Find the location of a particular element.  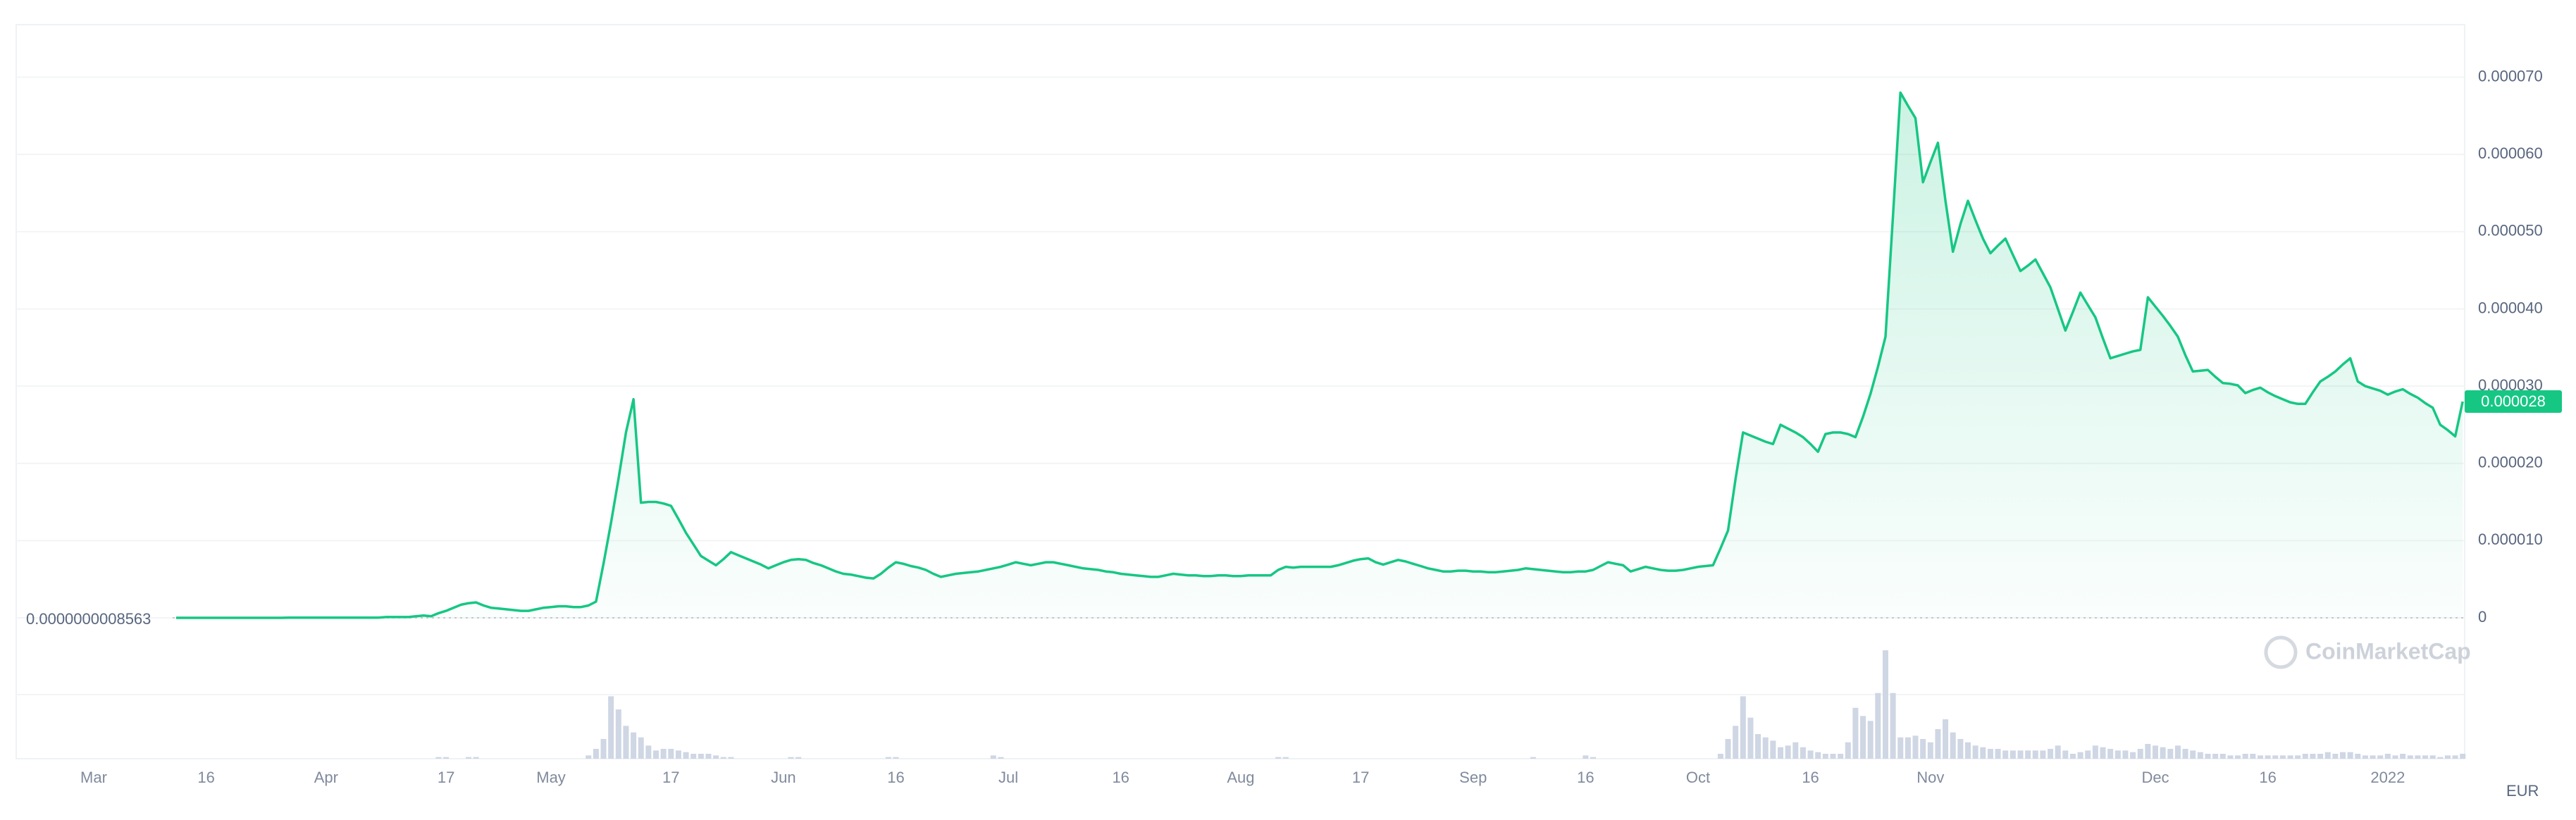

y-tick-label: 0.000040 is located at coordinates (2510, 307).